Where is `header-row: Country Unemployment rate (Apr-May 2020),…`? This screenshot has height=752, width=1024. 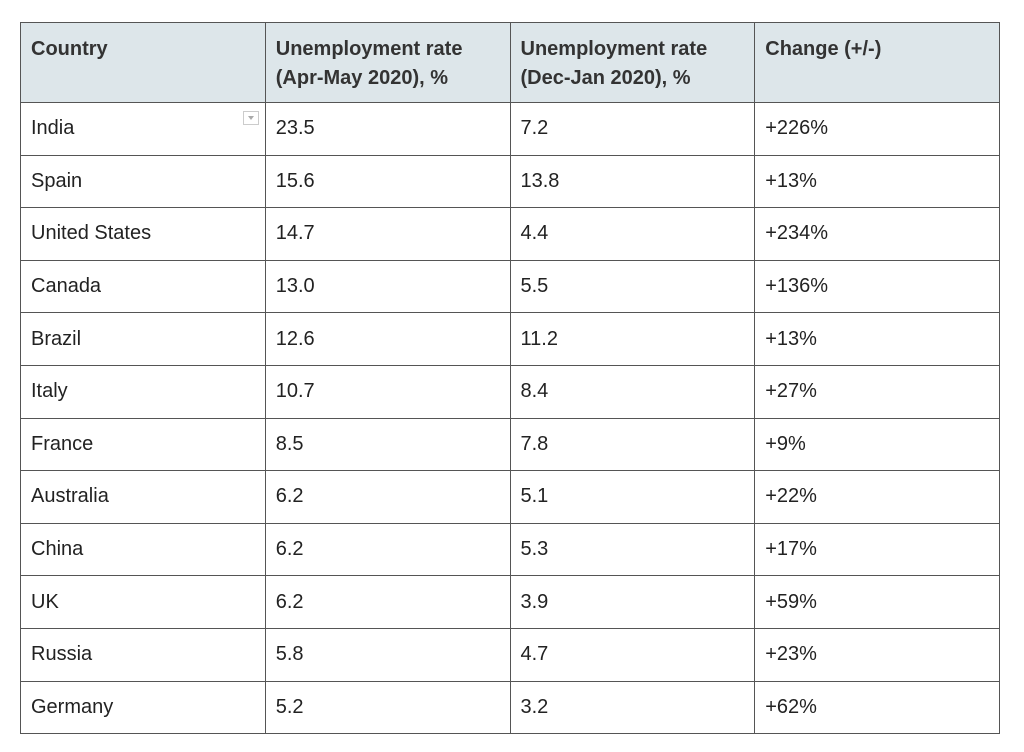
header-row: Country Unemployment rate (Apr-May 2020),… is located at coordinates (510, 62).